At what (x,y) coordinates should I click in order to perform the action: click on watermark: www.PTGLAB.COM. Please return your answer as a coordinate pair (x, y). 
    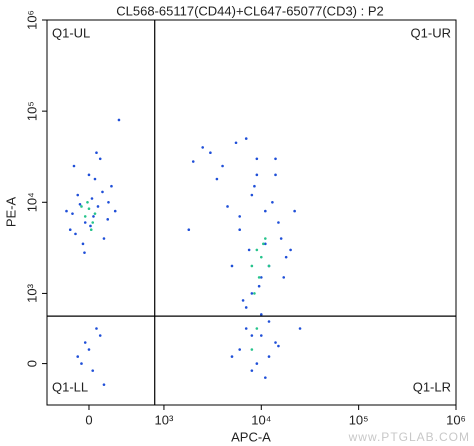
    Looking at the image, I should click on (409, 437).